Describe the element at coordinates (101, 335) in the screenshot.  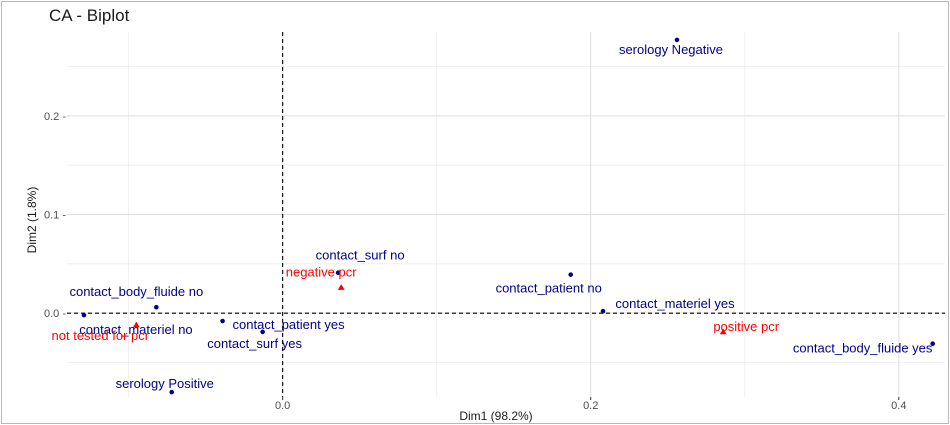
I see `point-label: not tested for pcr` at that location.